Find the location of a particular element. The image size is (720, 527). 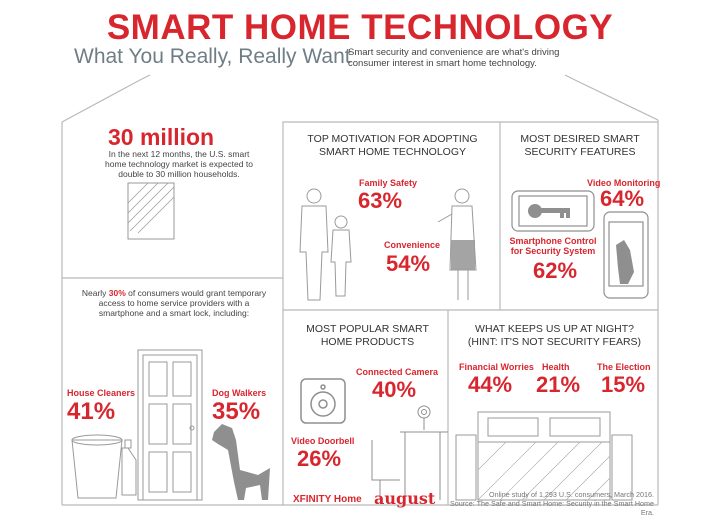

family-safety-label: Family Safety is located at coordinates (388, 183).